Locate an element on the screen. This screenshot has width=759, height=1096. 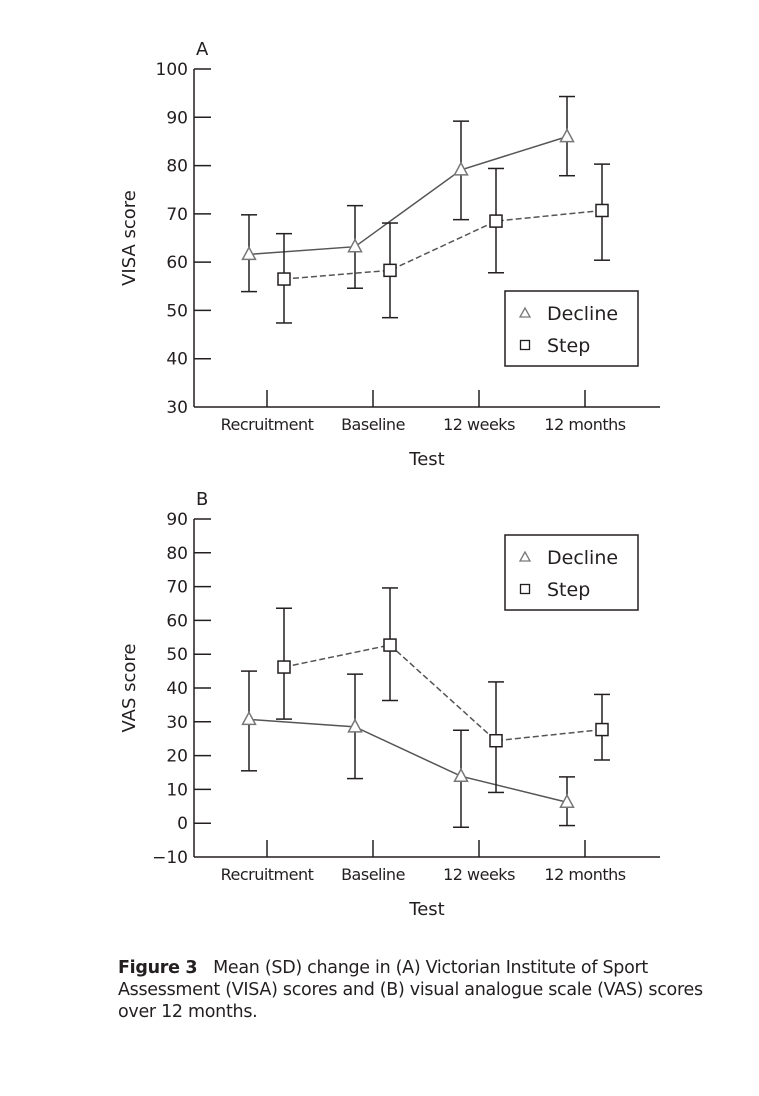
panel-label: A is located at coordinates (202, 49).